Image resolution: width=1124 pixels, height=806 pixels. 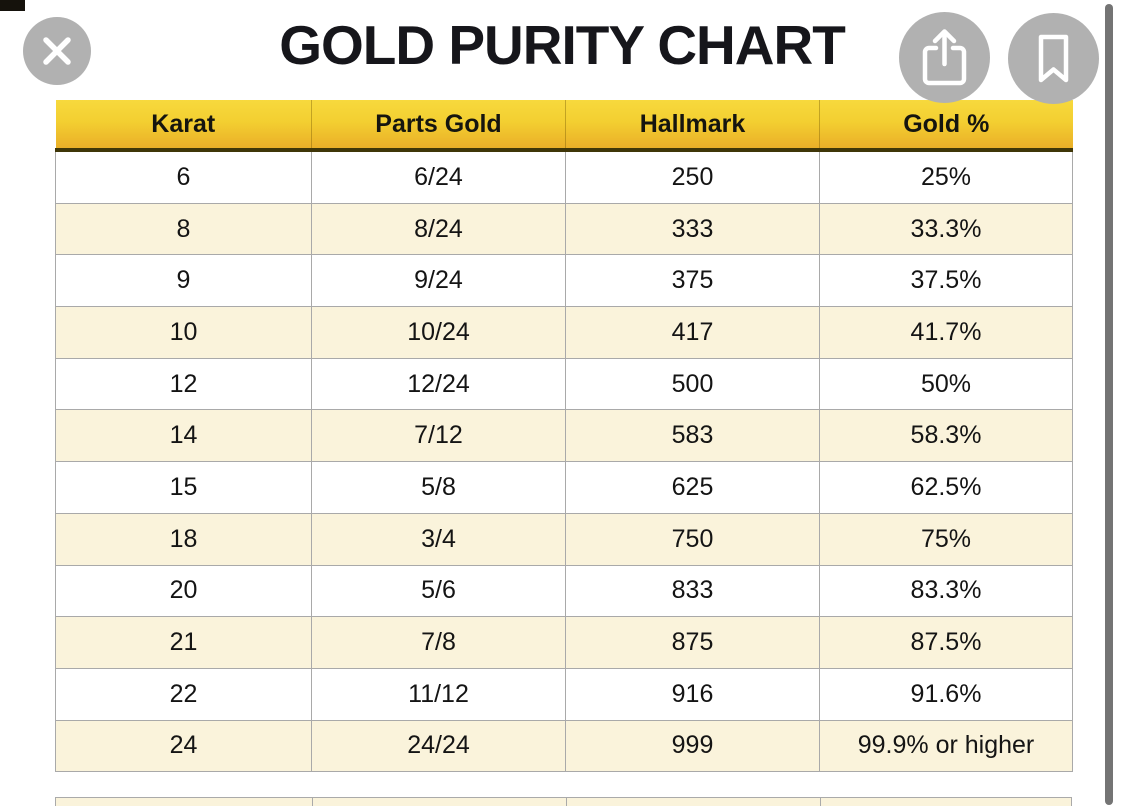 I want to click on table-cell: 24, so click(x=183, y=746).